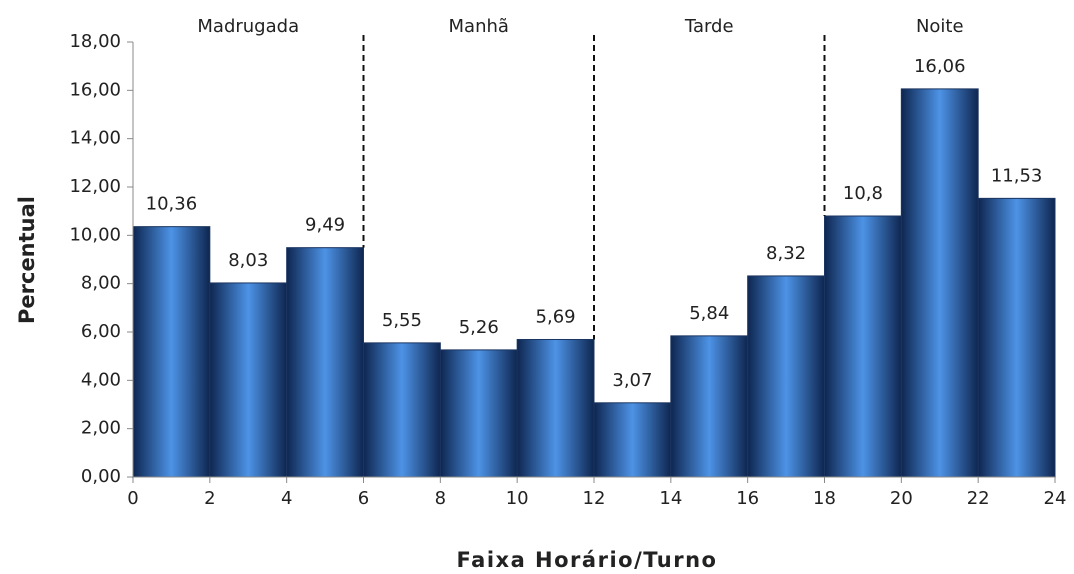 This screenshot has height=574, width=1074. What do you see at coordinates (101, 331) in the screenshot?
I see `y-tick-label: 6,00` at bounding box center [101, 331].